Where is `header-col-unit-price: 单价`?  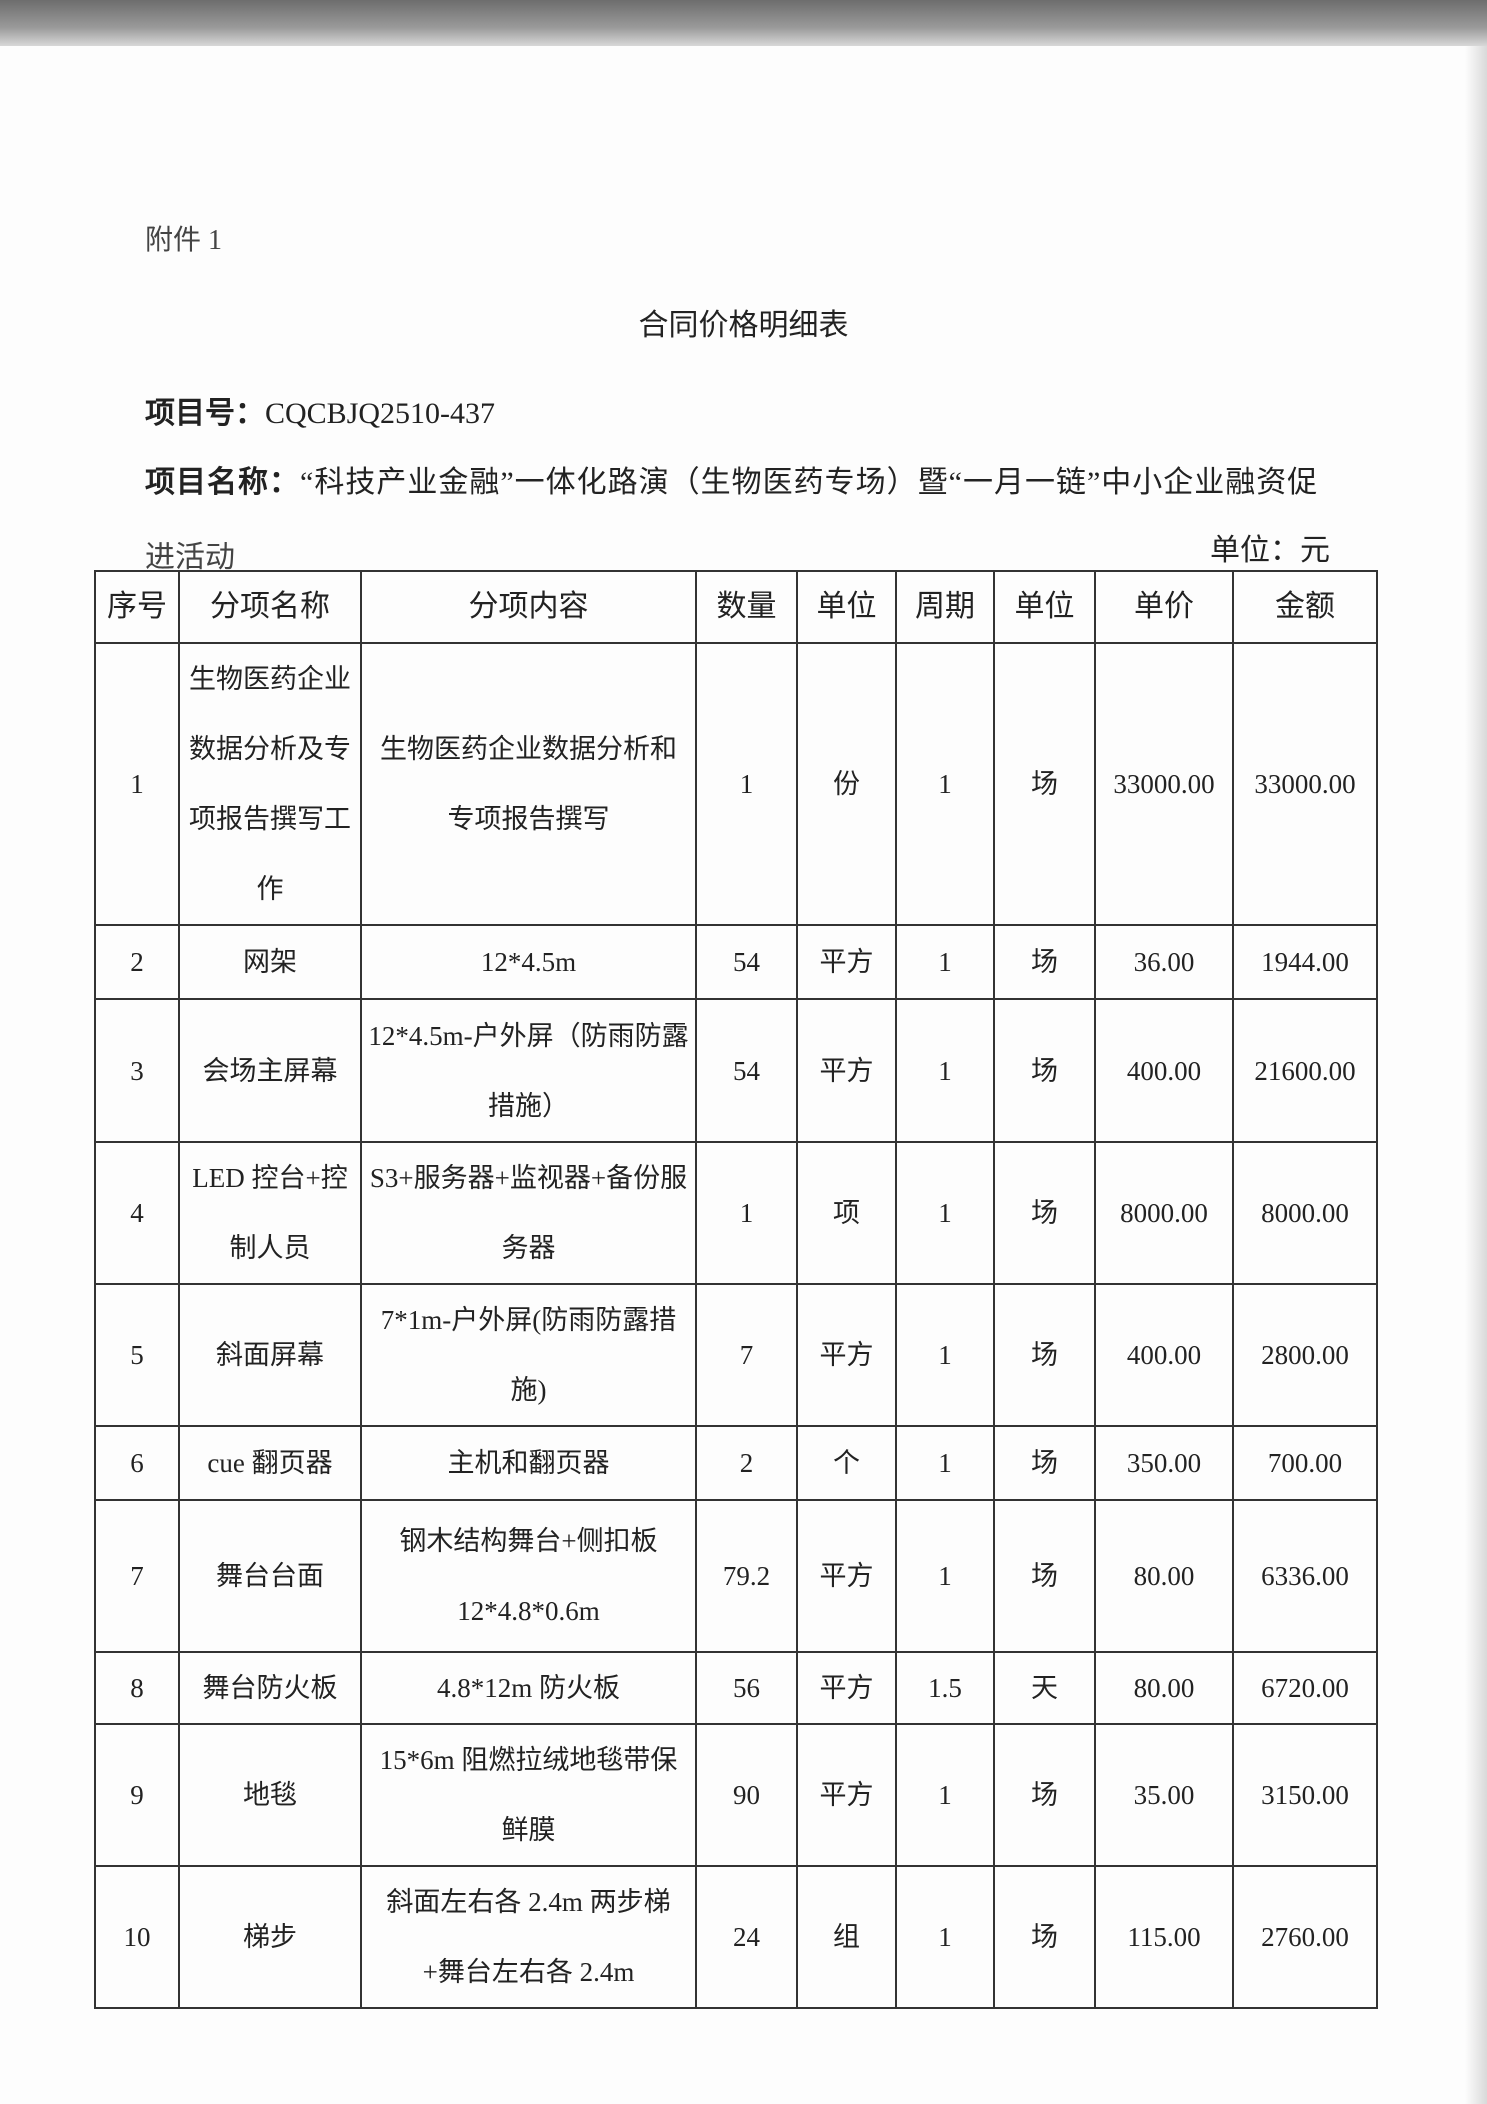 header-col-unit-price: 单价 is located at coordinates (1164, 607).